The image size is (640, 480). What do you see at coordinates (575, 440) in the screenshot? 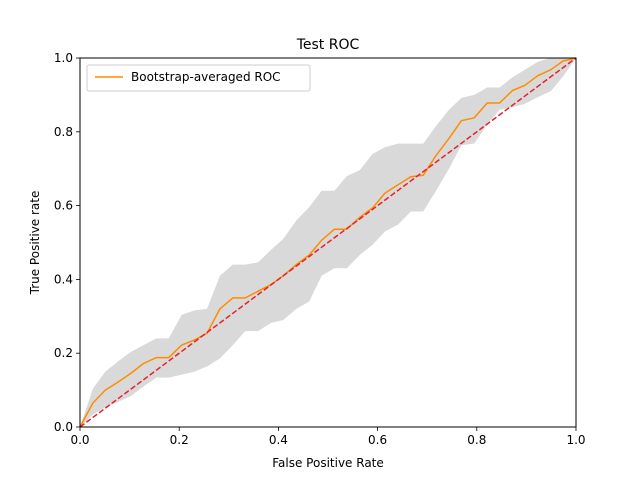
I see `x-tick-label: 1.0` at bounding box center [575, 440].